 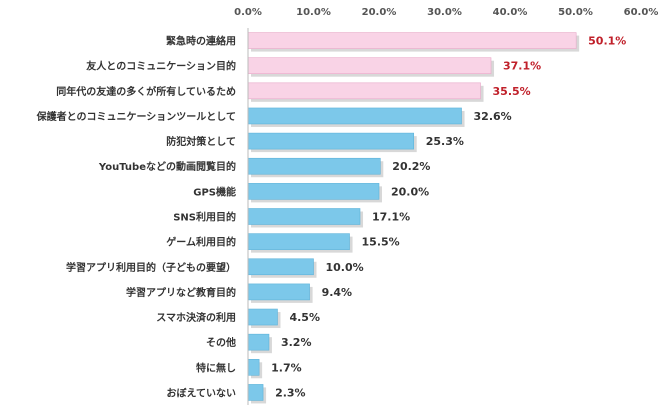 I want to click on value-label: 20.2%, so click(x=411, y=166).